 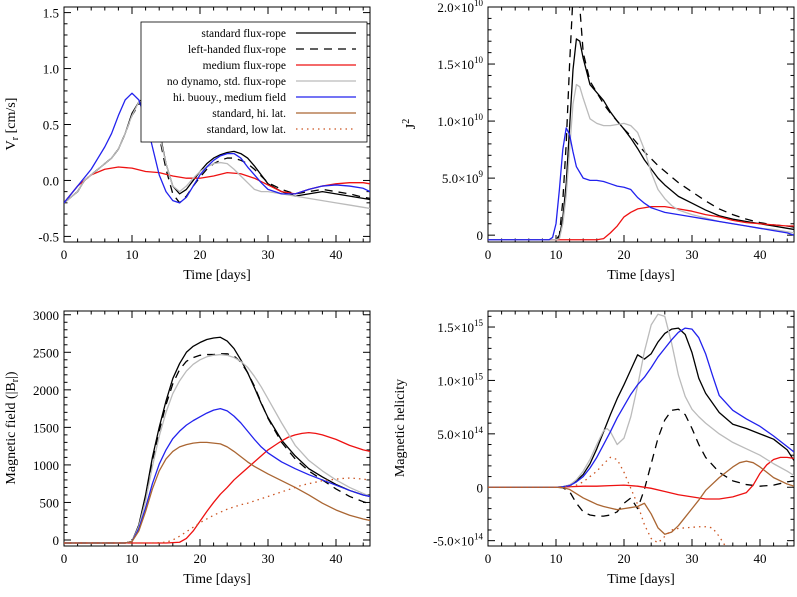 I want to click on y-axis-title: J2, so click(x=410, y=124).